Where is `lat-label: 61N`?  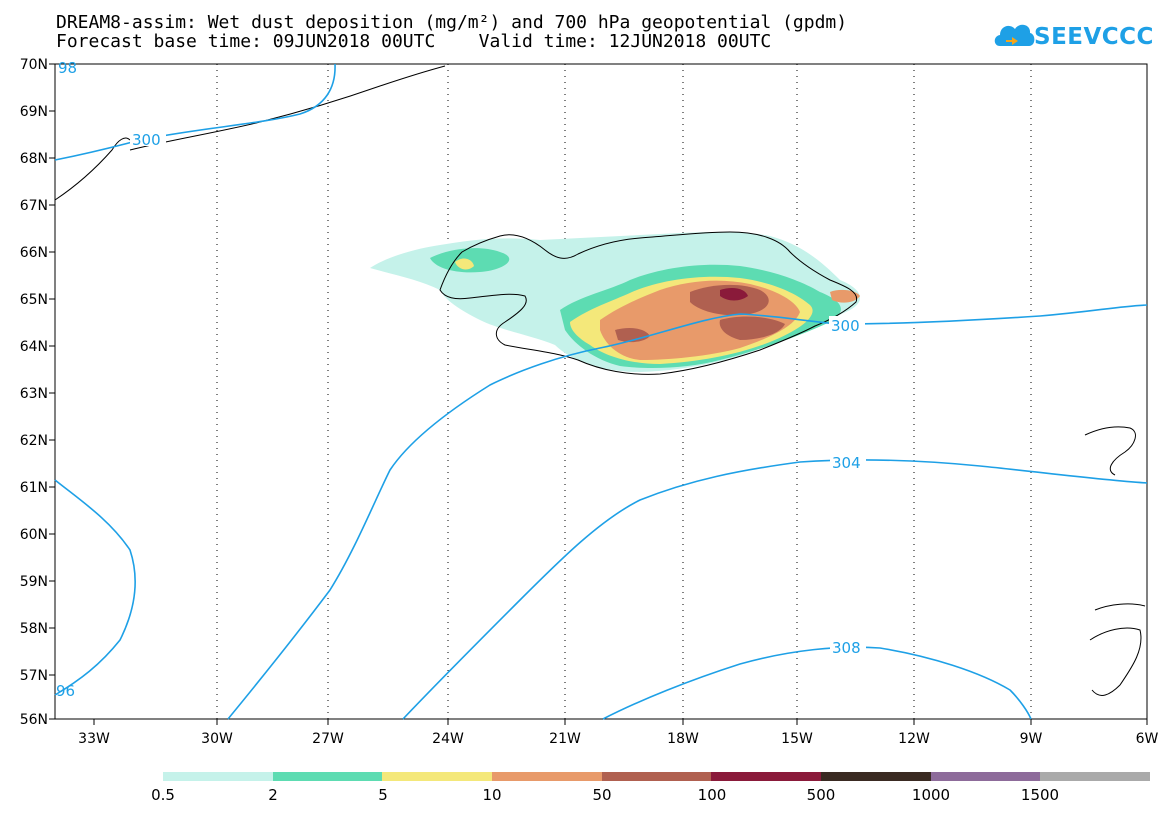 lat-label: 61N is located at coordinates (34, 488).